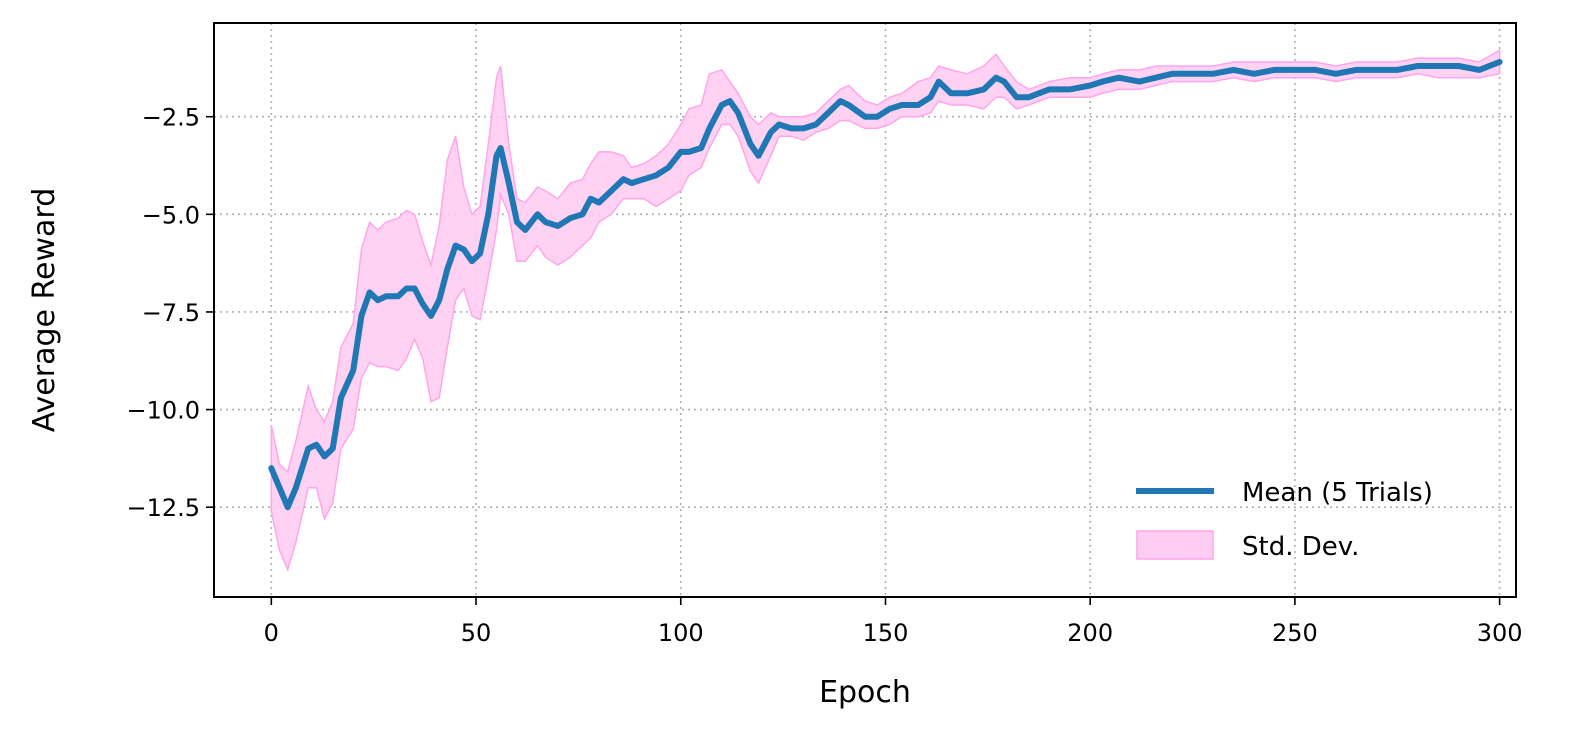  I want to click on x-tick-label-0: 0, so click(271, 633).